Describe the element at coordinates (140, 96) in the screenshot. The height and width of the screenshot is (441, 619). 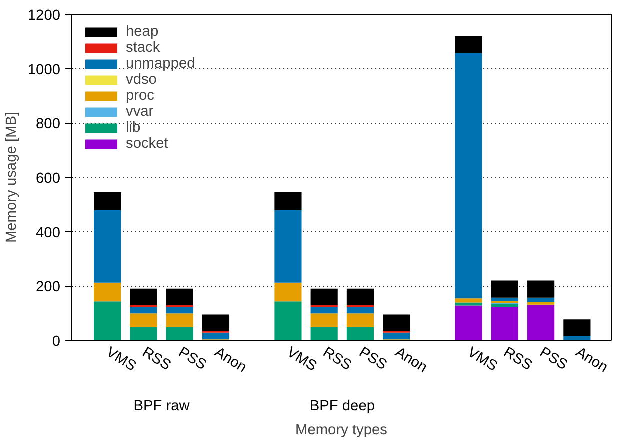
I see `legend-label: proc` at that location.